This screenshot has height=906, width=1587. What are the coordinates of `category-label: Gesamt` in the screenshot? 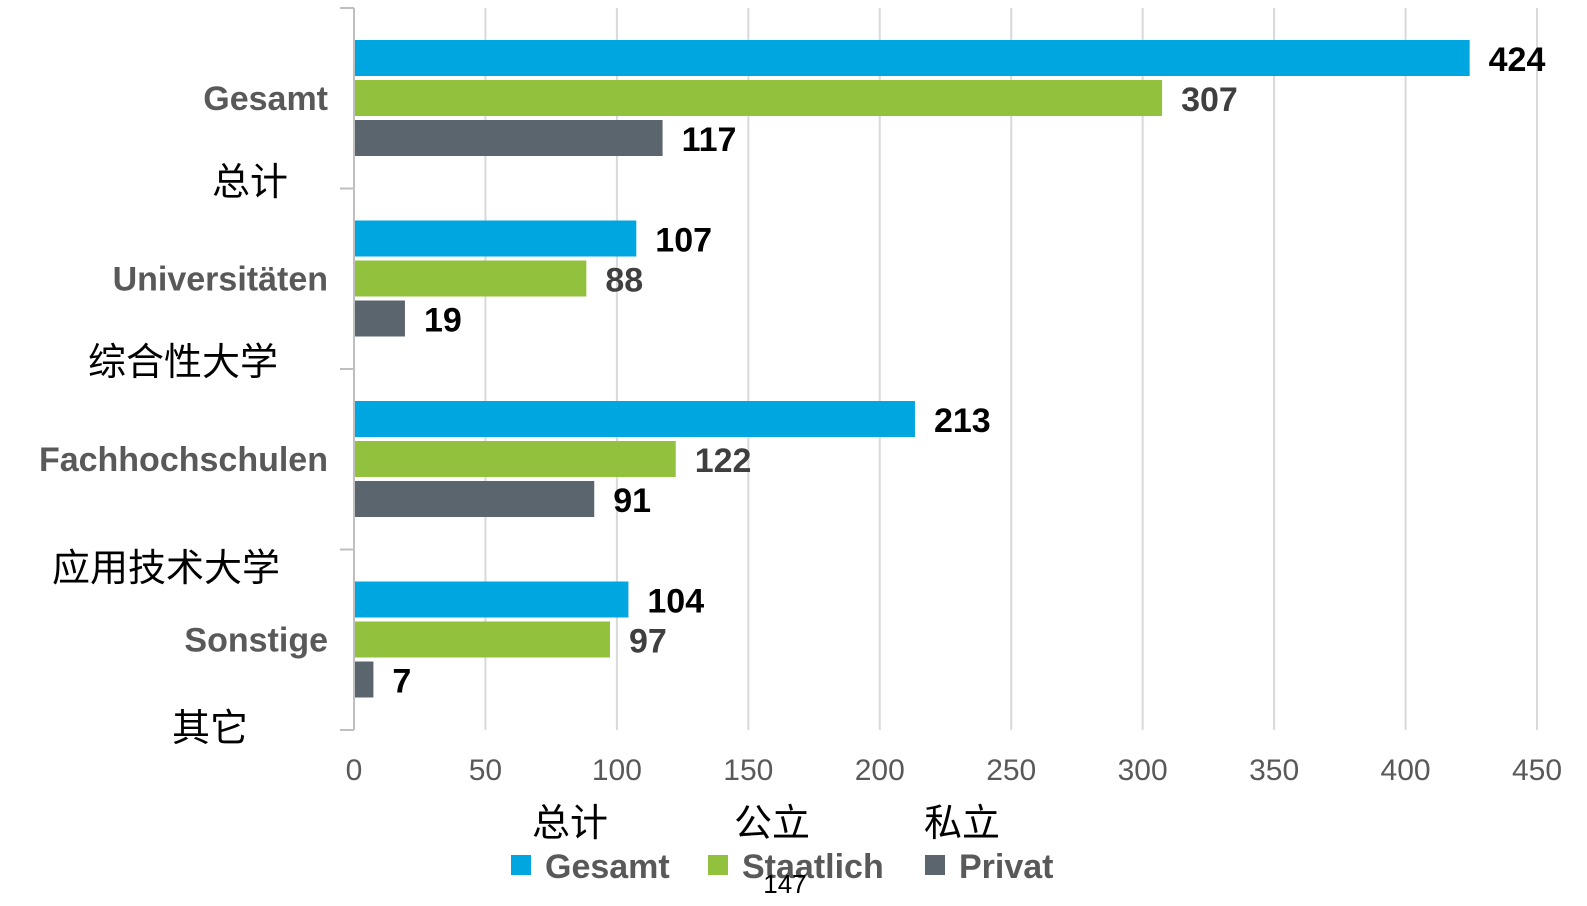 It's located at (265, 99).